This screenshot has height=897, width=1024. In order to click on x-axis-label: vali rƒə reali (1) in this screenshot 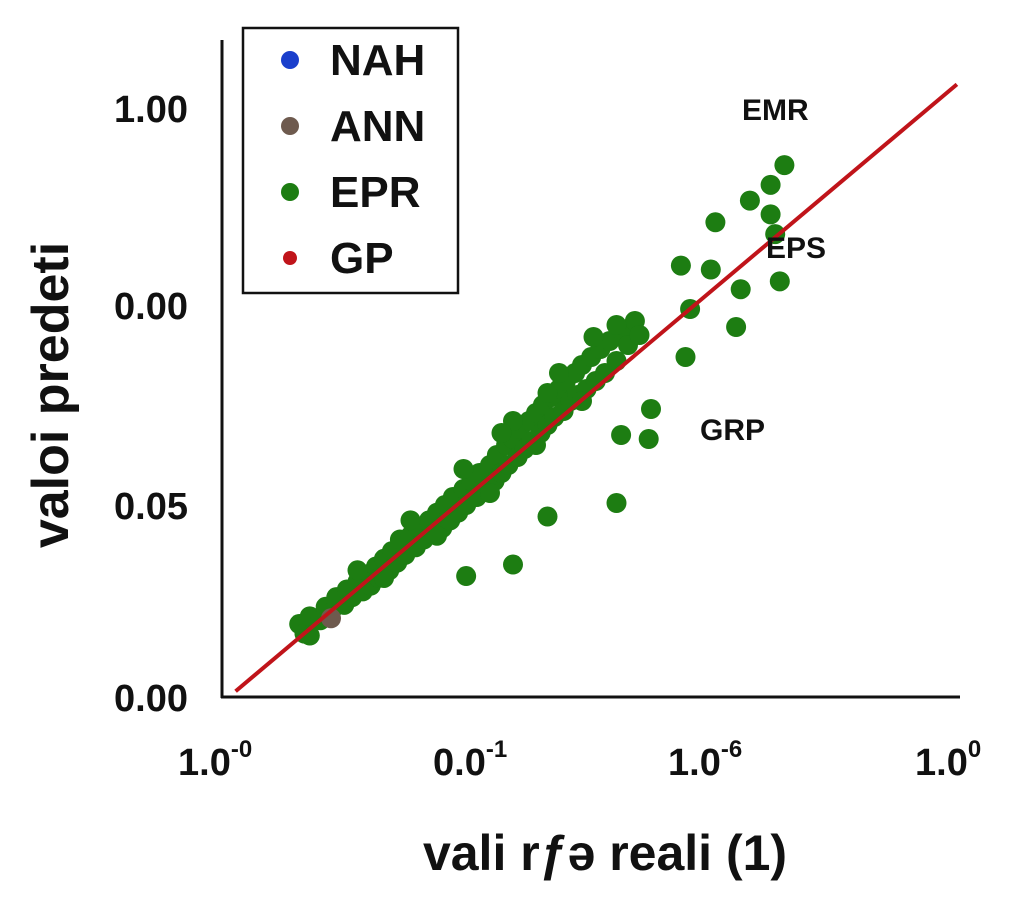, I will do `click(605, 853)`.